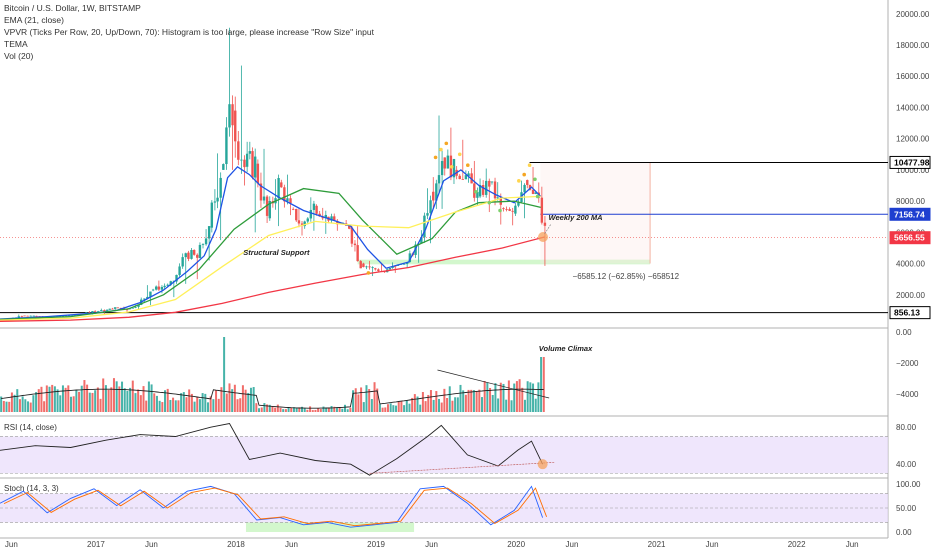 This screenshot has width=932, height=550. Describe the element at coordinates (72, 8) in the screenshot. I see `legend-symbol-title: Bitcoin / U.S. Dollar, 1W, BITSTAMP` at that location.